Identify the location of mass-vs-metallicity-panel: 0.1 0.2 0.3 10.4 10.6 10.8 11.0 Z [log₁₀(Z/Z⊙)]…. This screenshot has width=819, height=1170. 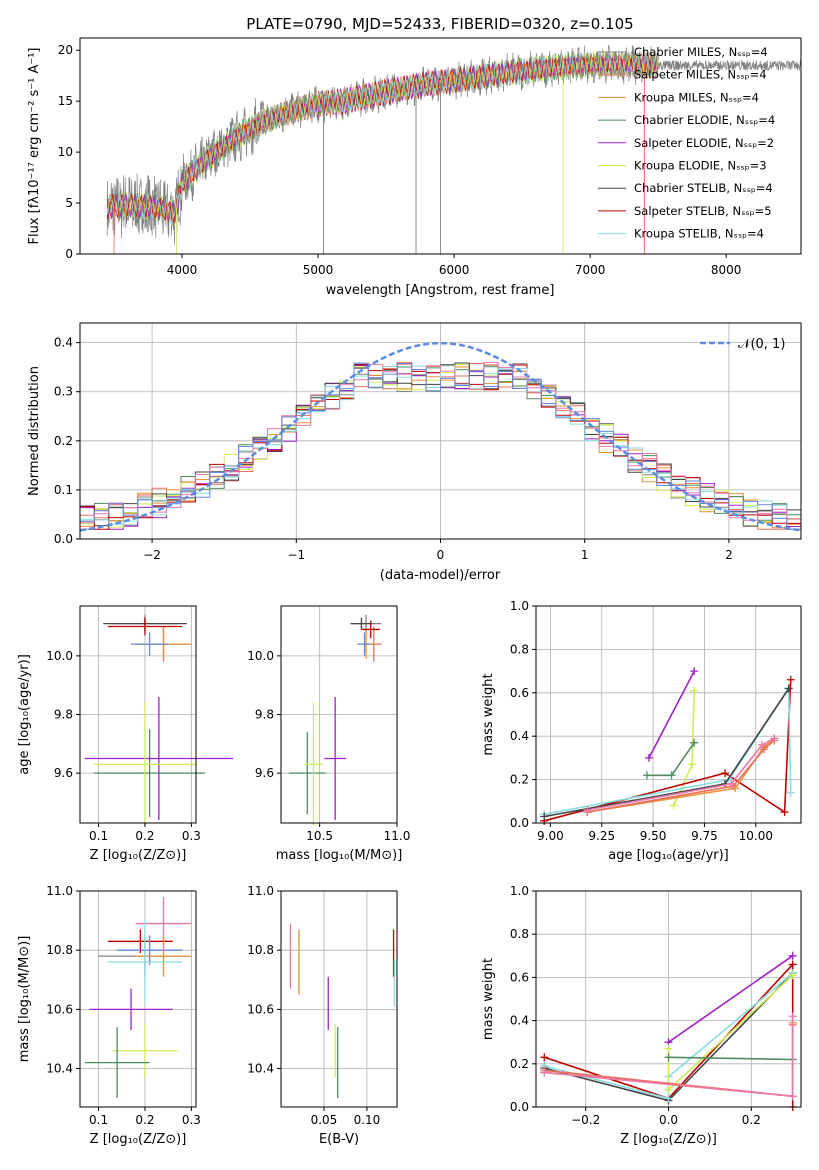
(109, 1015).